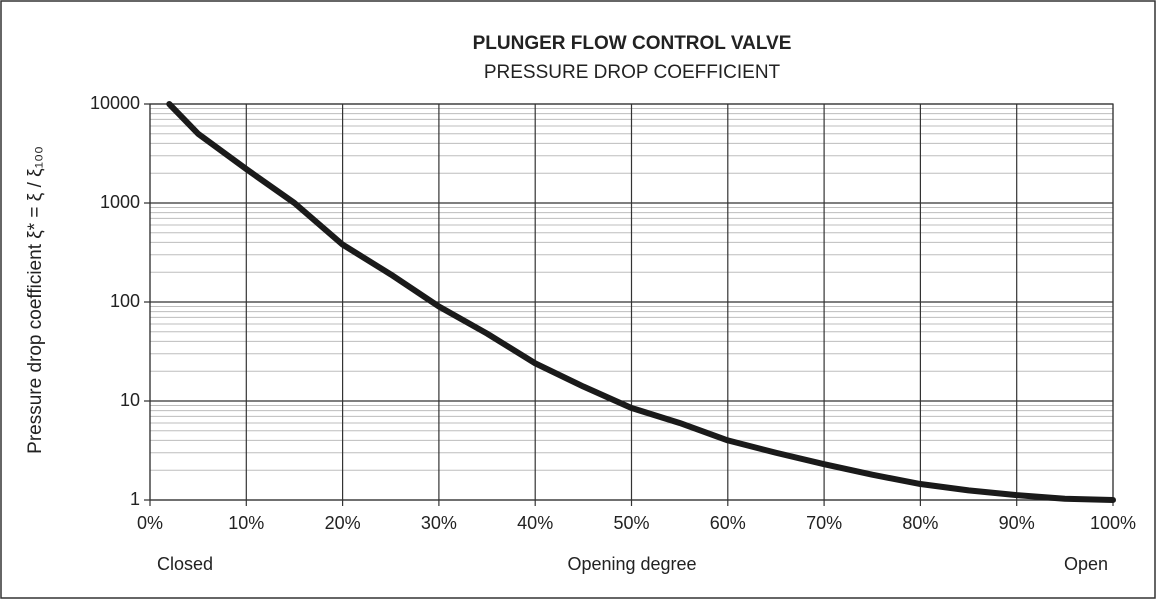  I want to click on chart-title: PLUNGER FLOW CONTROL VALVE, so click(632, 43).